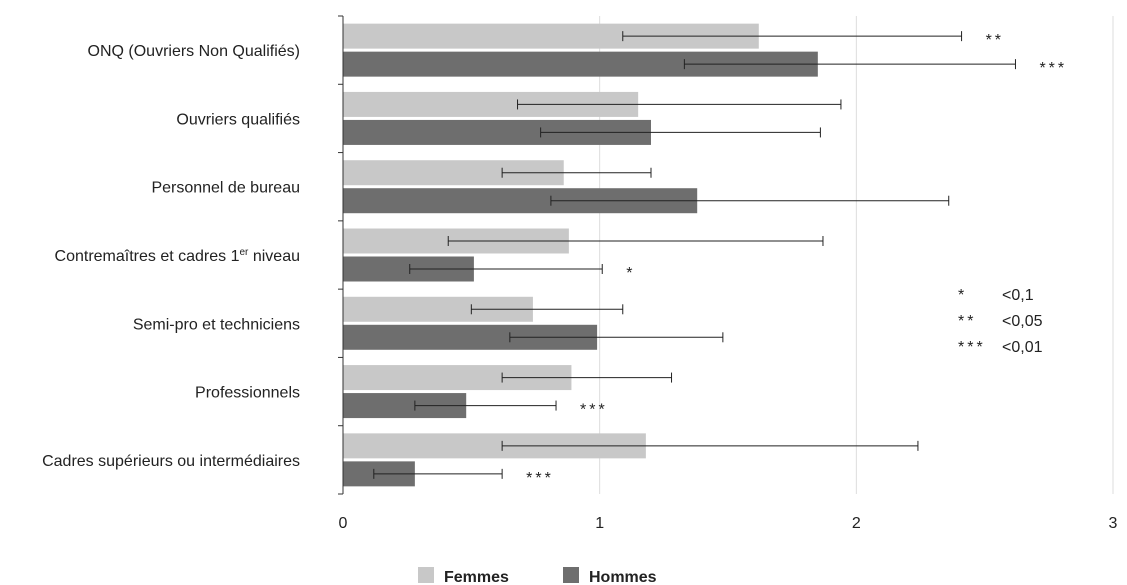 The height and width of the screenshot is (585, 1127). I want to click on significance-legend-stars: ***, so click(972, 347).